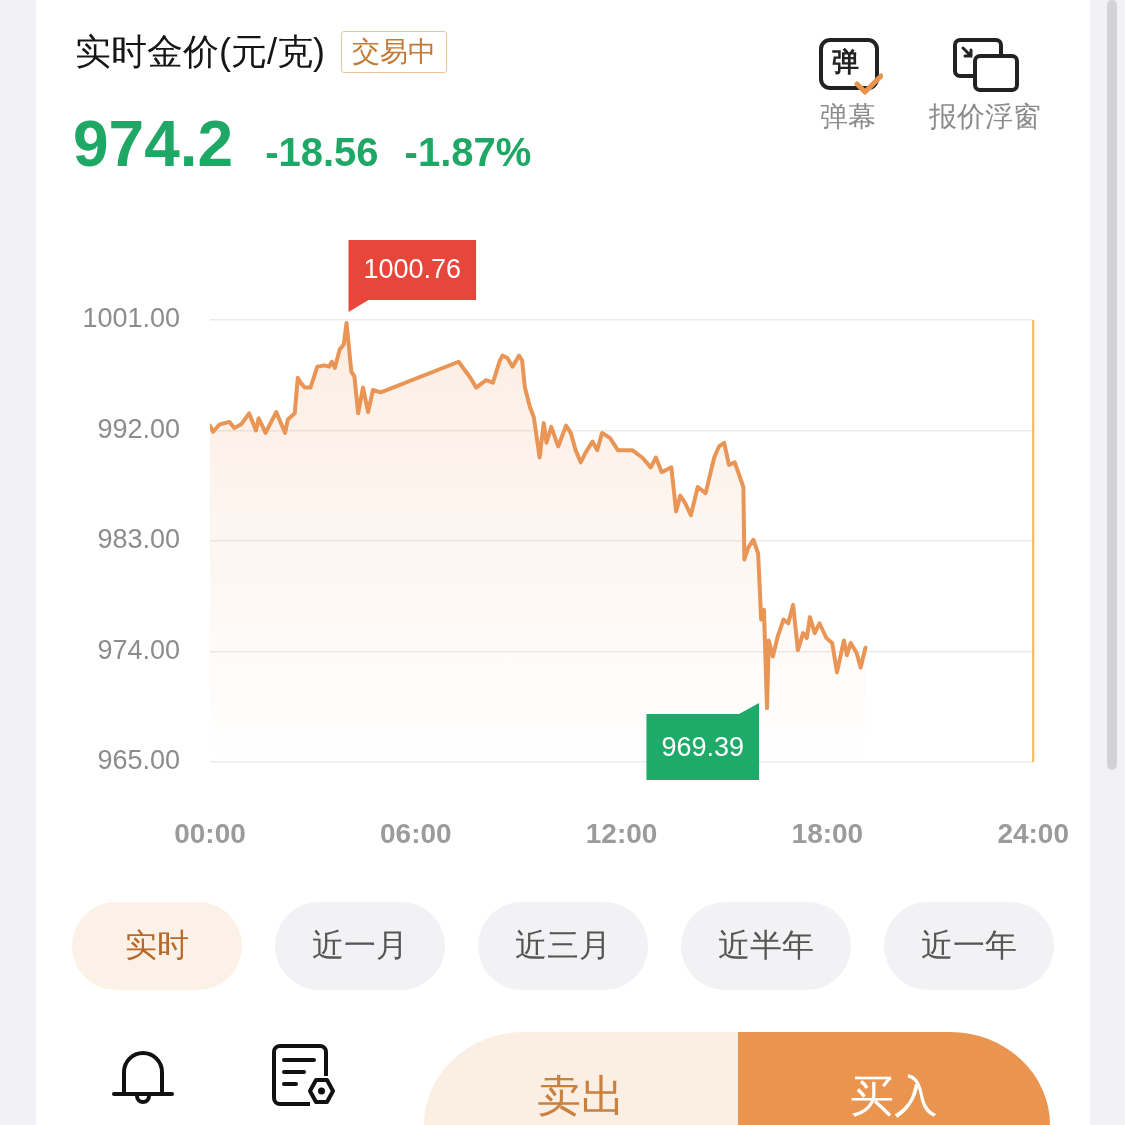 Image resolution: width=1125 pixels, height=1125 pixels. What do you see at coordinates (621, 833) in the screenshot?
I see `x-tick-label: 12:00` at bounding box center [621, 833].